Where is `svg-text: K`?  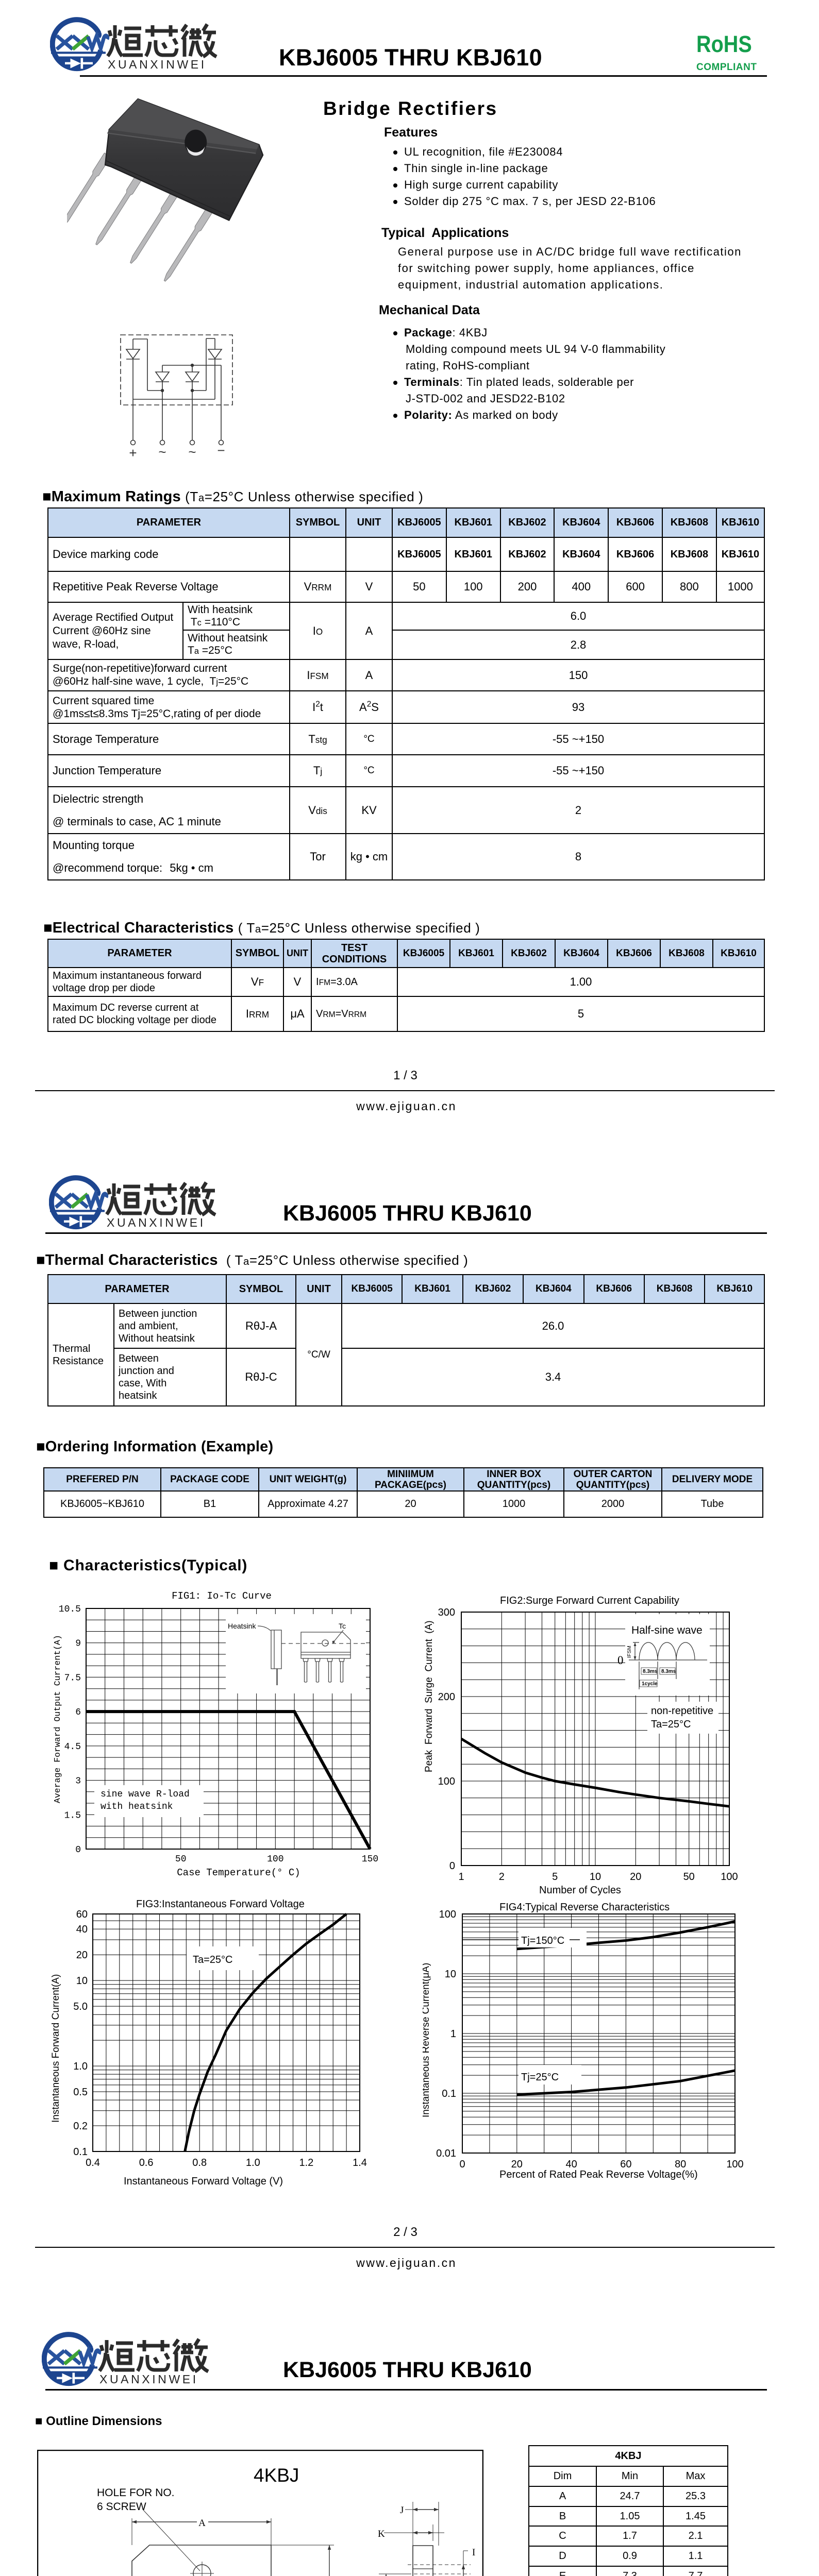
svg-text: K is located at coordinates (381, 2534).